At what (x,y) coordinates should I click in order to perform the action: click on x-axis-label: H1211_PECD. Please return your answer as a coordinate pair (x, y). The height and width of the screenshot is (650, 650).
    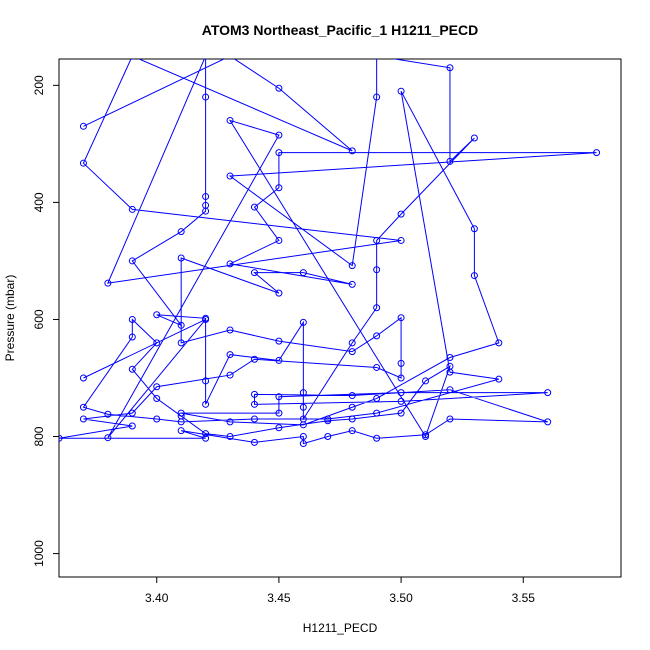
    Looking at the image, I should click on (340, 628).